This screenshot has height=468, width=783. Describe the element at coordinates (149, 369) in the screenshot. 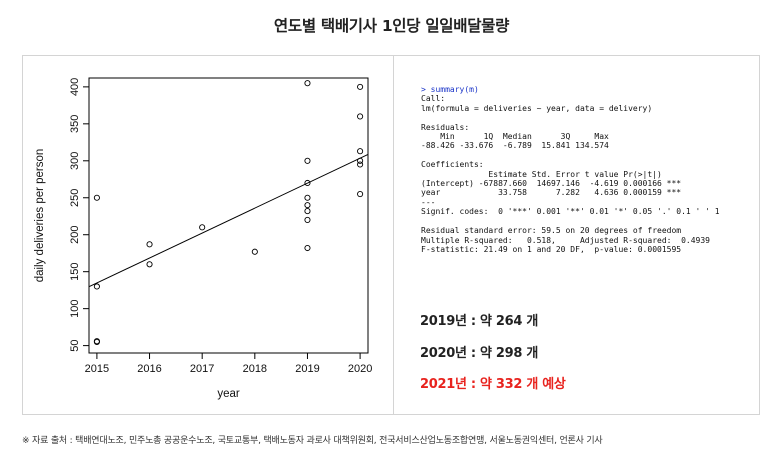

I see `x-tick-label: 2016` at that location.